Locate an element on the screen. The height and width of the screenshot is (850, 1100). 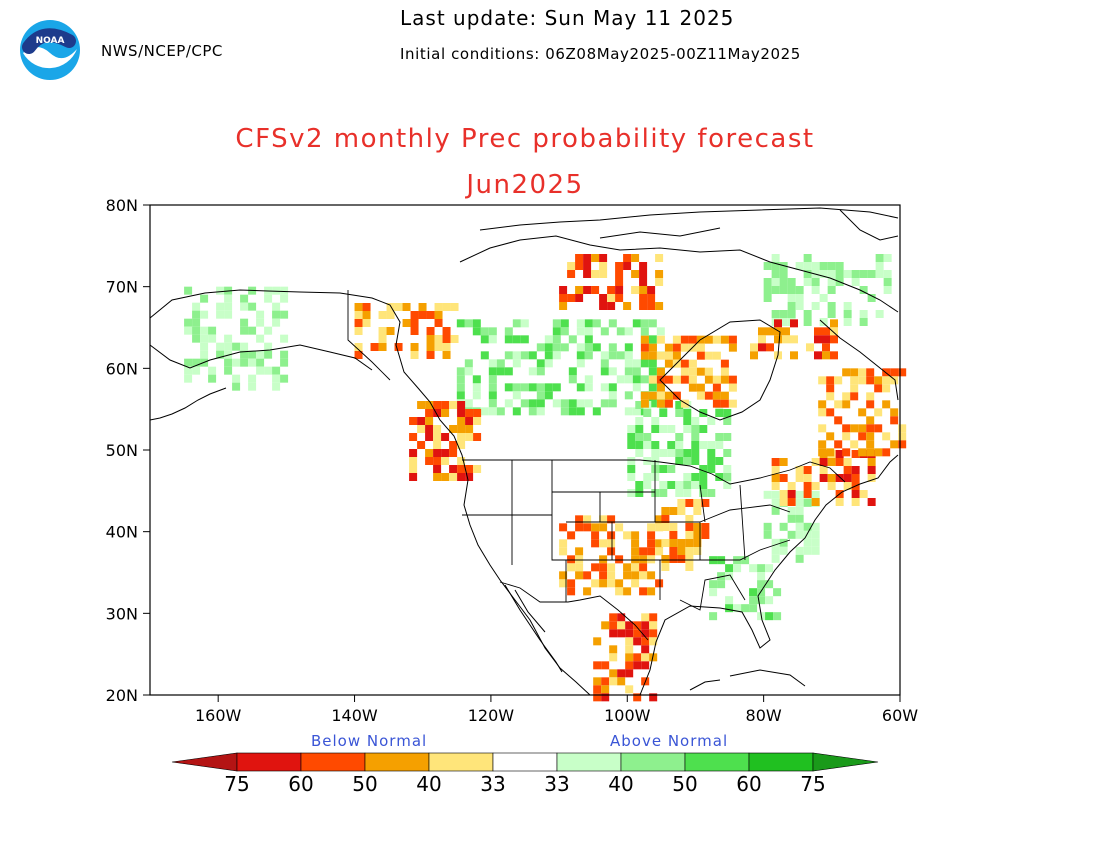
us-canada-border is located at coordinates (654, 472).